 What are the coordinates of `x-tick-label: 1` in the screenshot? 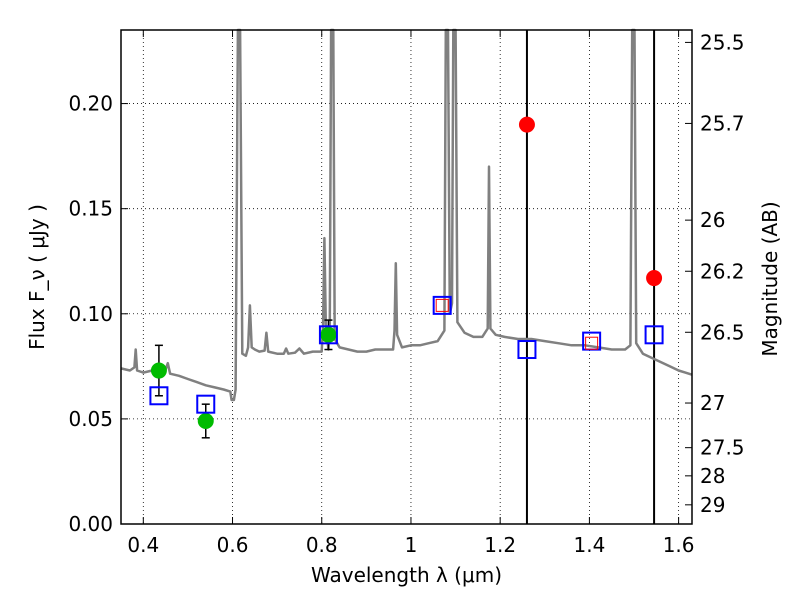 It's located at (411, 545).